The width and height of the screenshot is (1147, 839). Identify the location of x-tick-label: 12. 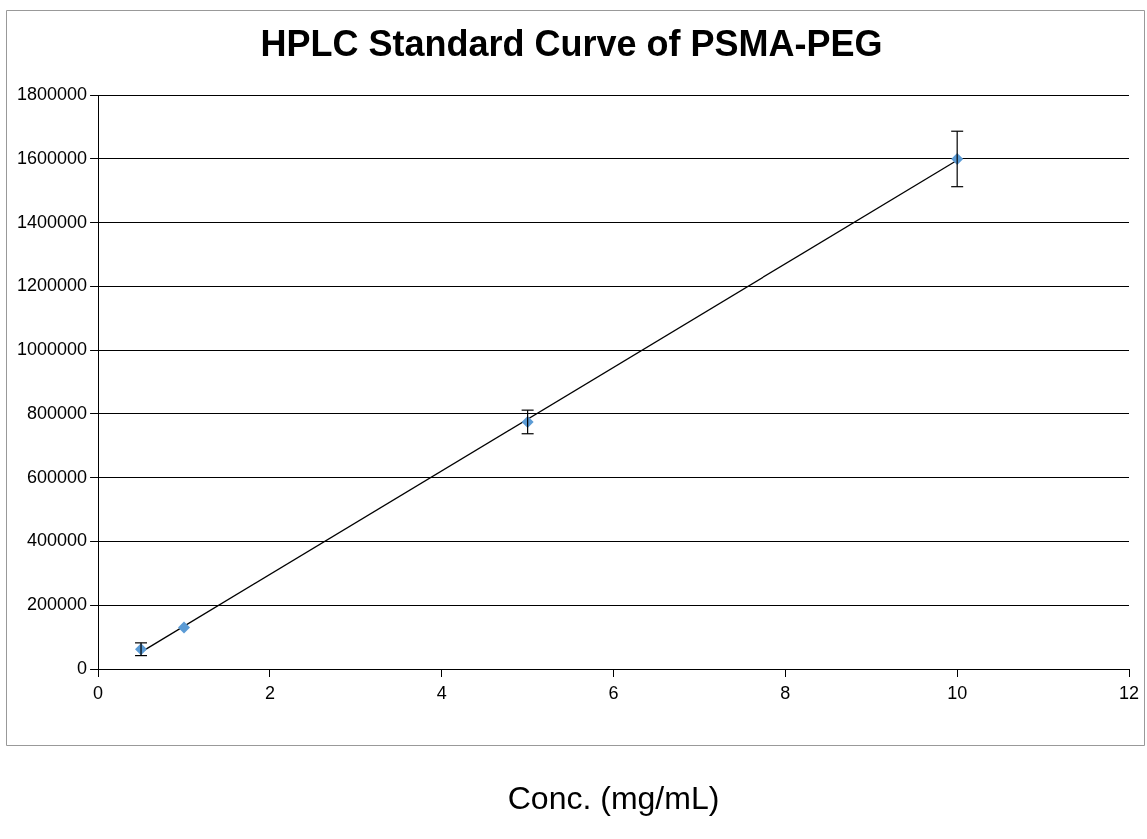
(1129, 692).